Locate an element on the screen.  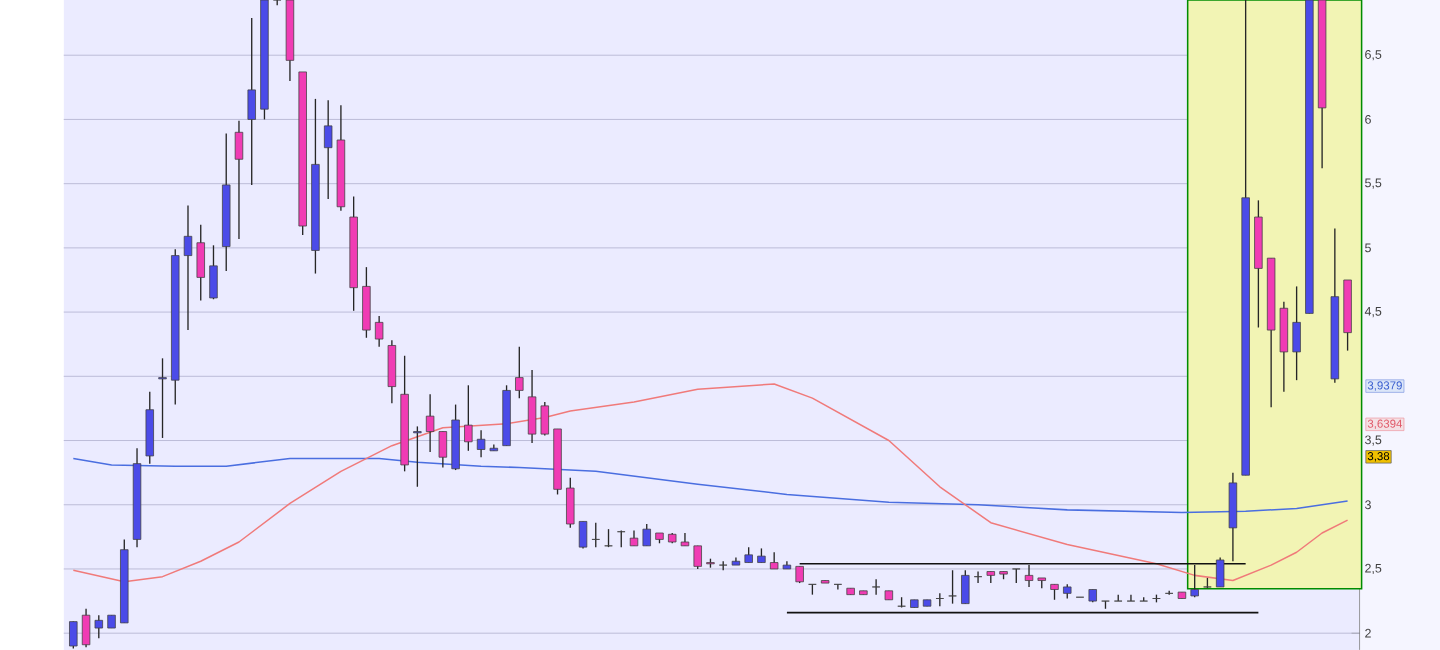
line-series is located at coordinates (710, 485).